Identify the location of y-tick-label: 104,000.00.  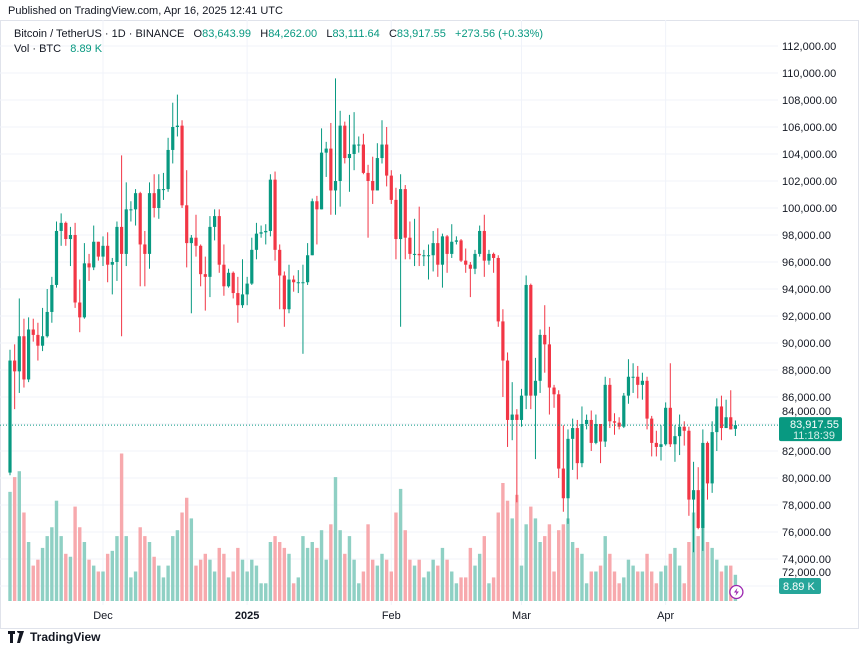
(809, 155).